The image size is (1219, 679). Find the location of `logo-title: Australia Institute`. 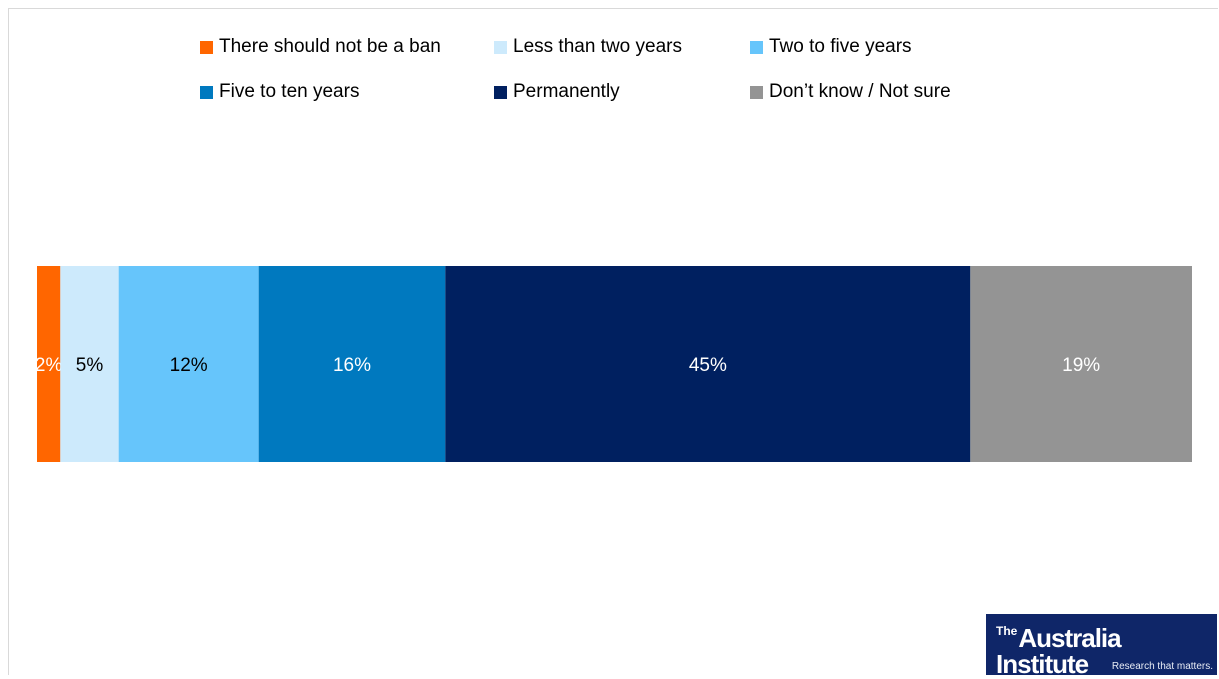

logo-title: Australia Institute is located at coordinates (1059, 651).